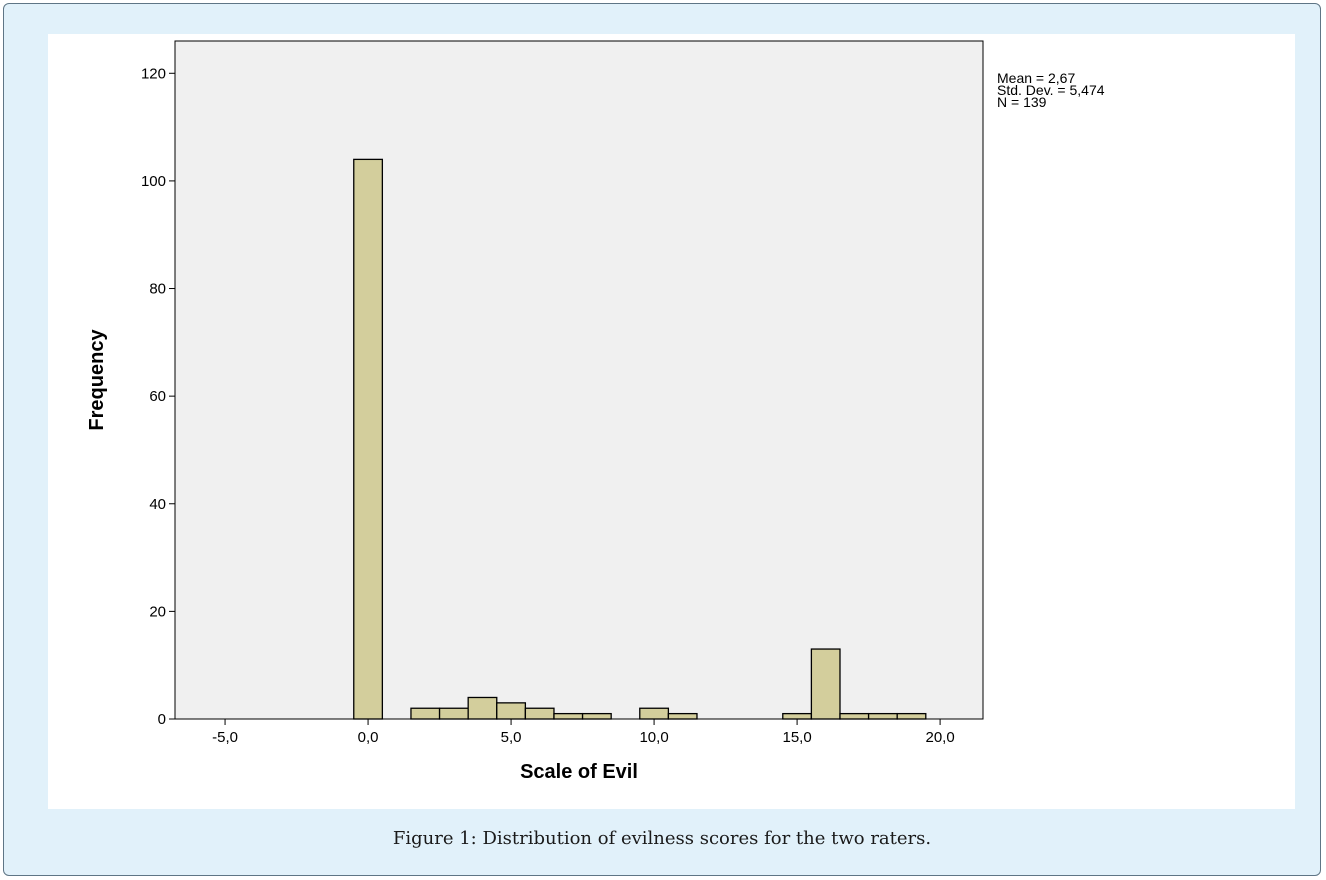  I want to click on x-axis-label: Scale of Evil, so click(579, 772).